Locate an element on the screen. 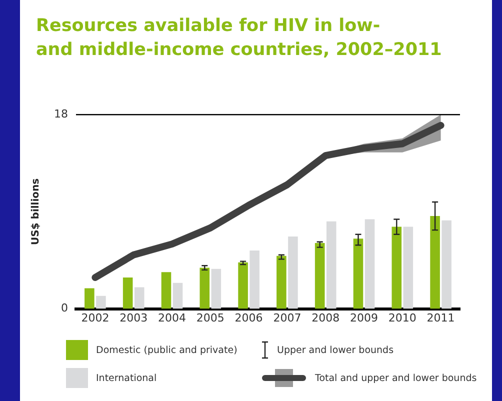 This screenshot has height=401, width=502. legend-label: Domestic (public and private) is located at coordinates (167, 350).